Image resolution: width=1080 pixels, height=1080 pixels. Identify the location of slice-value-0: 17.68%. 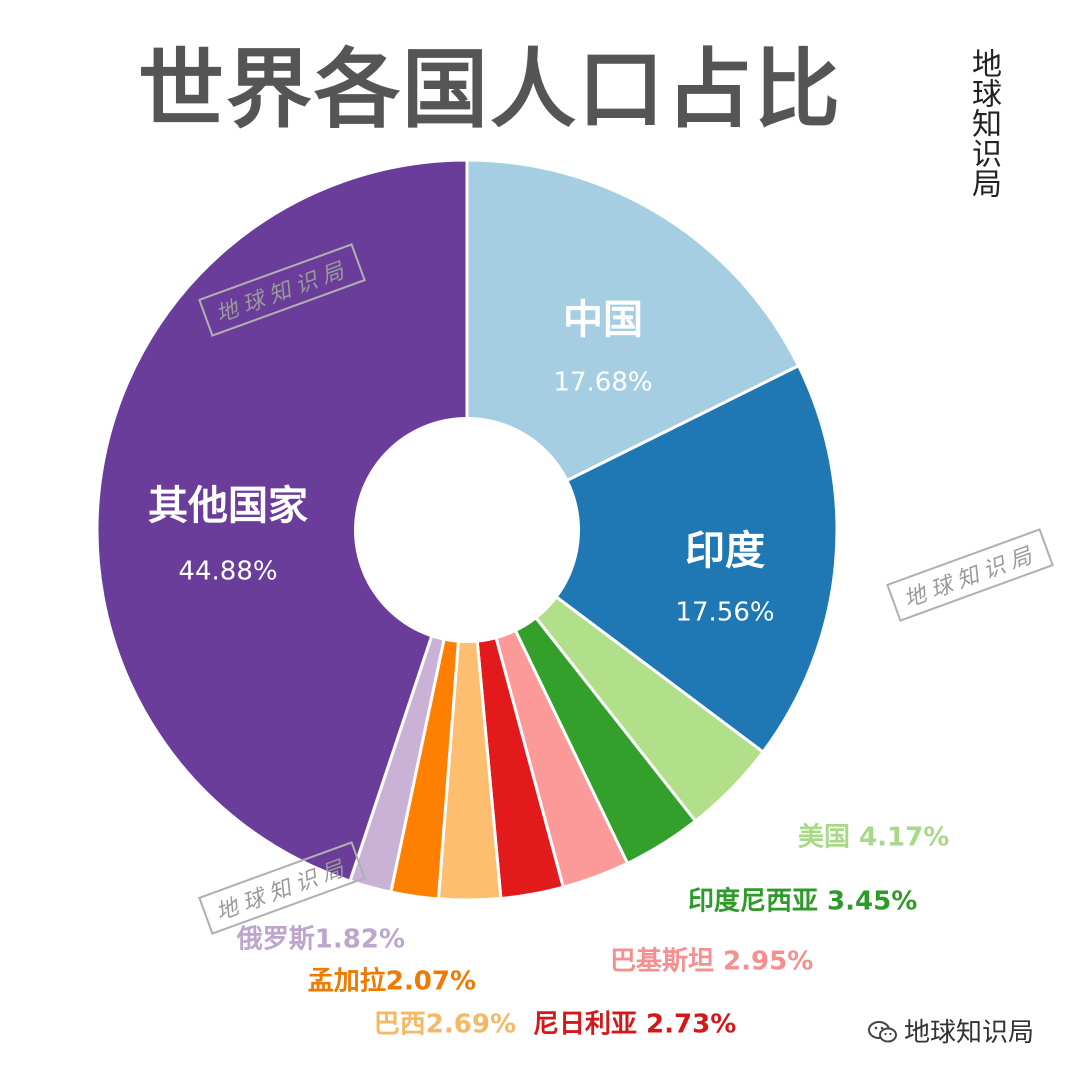
(602, 383).